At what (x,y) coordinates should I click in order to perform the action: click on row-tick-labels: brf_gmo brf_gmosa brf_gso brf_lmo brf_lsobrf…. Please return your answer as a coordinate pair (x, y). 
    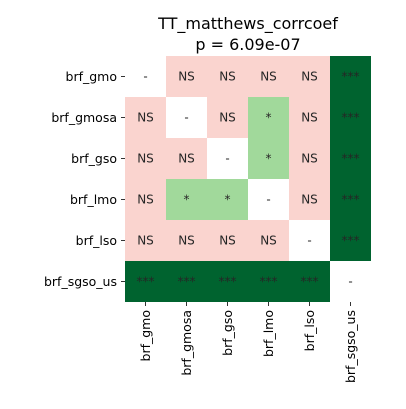
    Looking at the image, I should click on (84, 179).